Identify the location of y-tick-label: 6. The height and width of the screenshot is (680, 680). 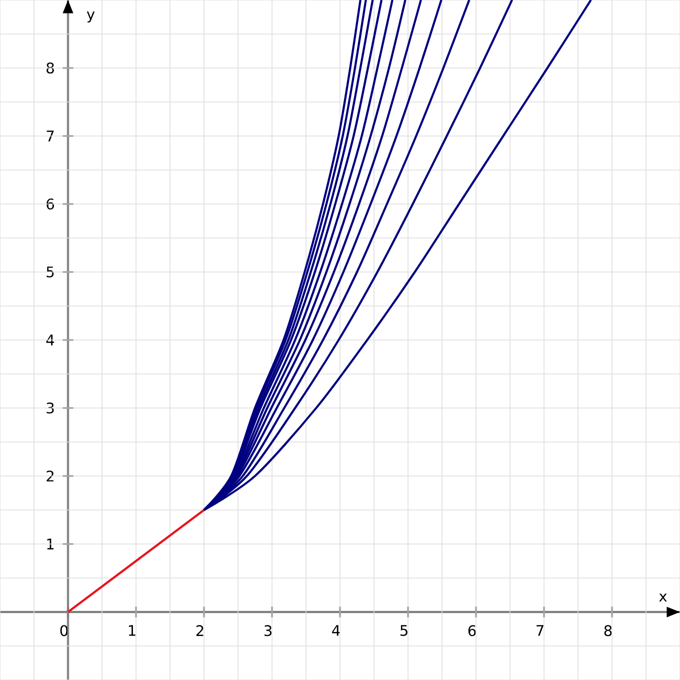
(50, 204).